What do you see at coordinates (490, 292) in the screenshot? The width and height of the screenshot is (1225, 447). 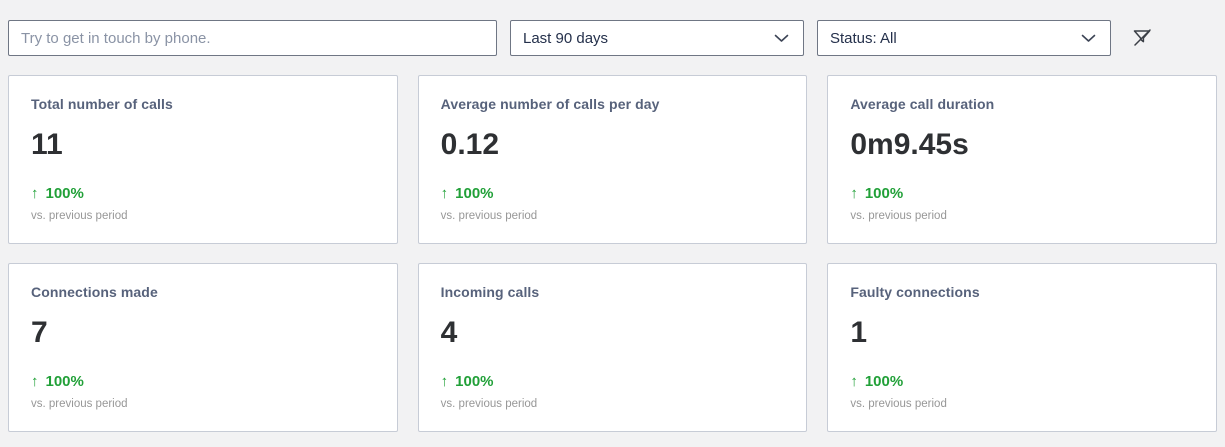 I see `stat-title: Incoming calls` at bounding box center [490, 292].